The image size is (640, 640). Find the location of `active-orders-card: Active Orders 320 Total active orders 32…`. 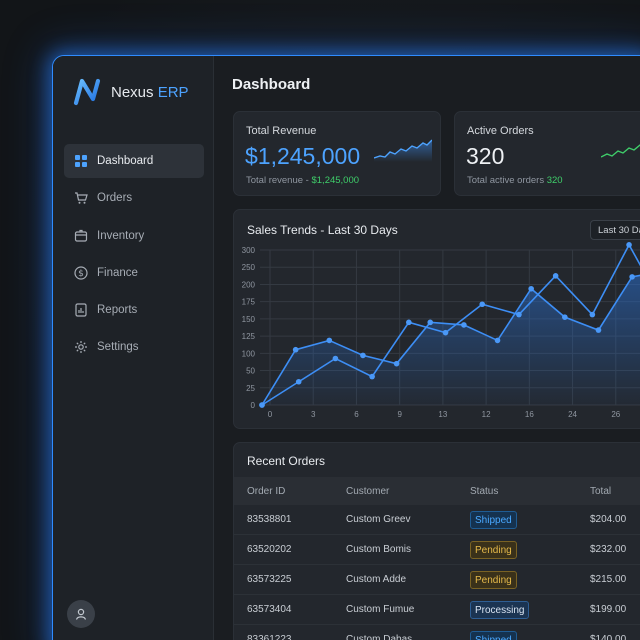

active-orders-card: Active Orders 320 Total active orders 32… is located at coordinates (547, 153).